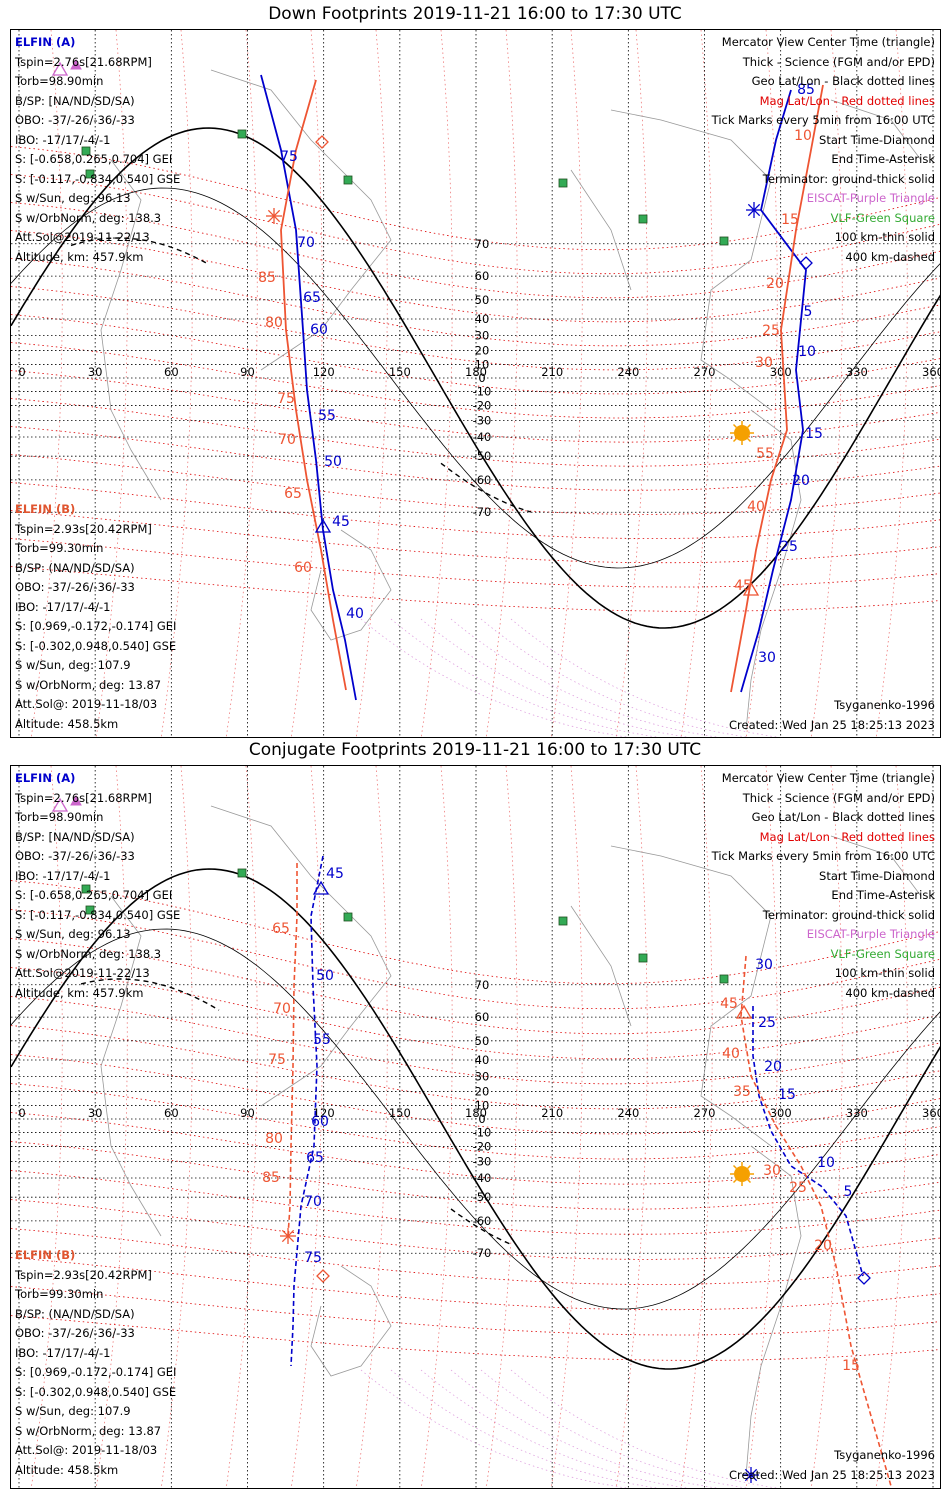  Describe the element at coordinates (843, 817) in the screenshot. I see `legend-item: Geo Lat/Lon - Black dotted lines` at that location.